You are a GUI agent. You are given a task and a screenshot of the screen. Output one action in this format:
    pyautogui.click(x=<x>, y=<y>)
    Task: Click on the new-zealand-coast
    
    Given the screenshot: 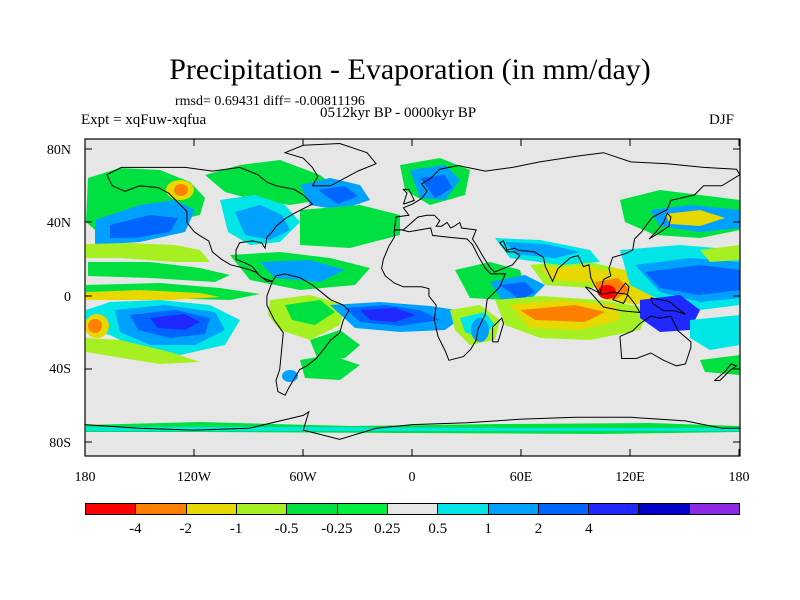 What is the action you would take?
    pyautogui.click(x=726, y=372)
    